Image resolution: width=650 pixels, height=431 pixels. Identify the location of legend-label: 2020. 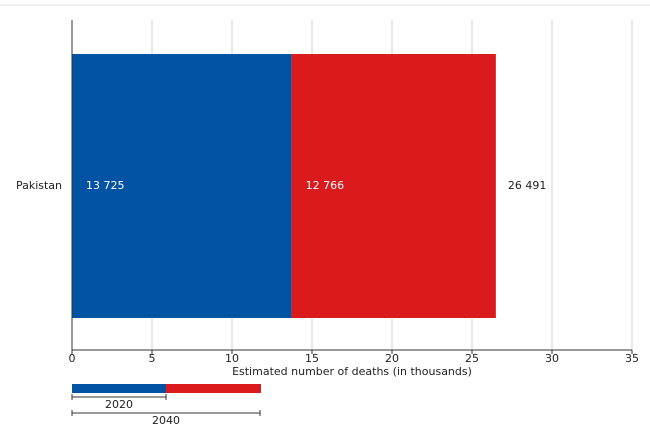
(119, 404).